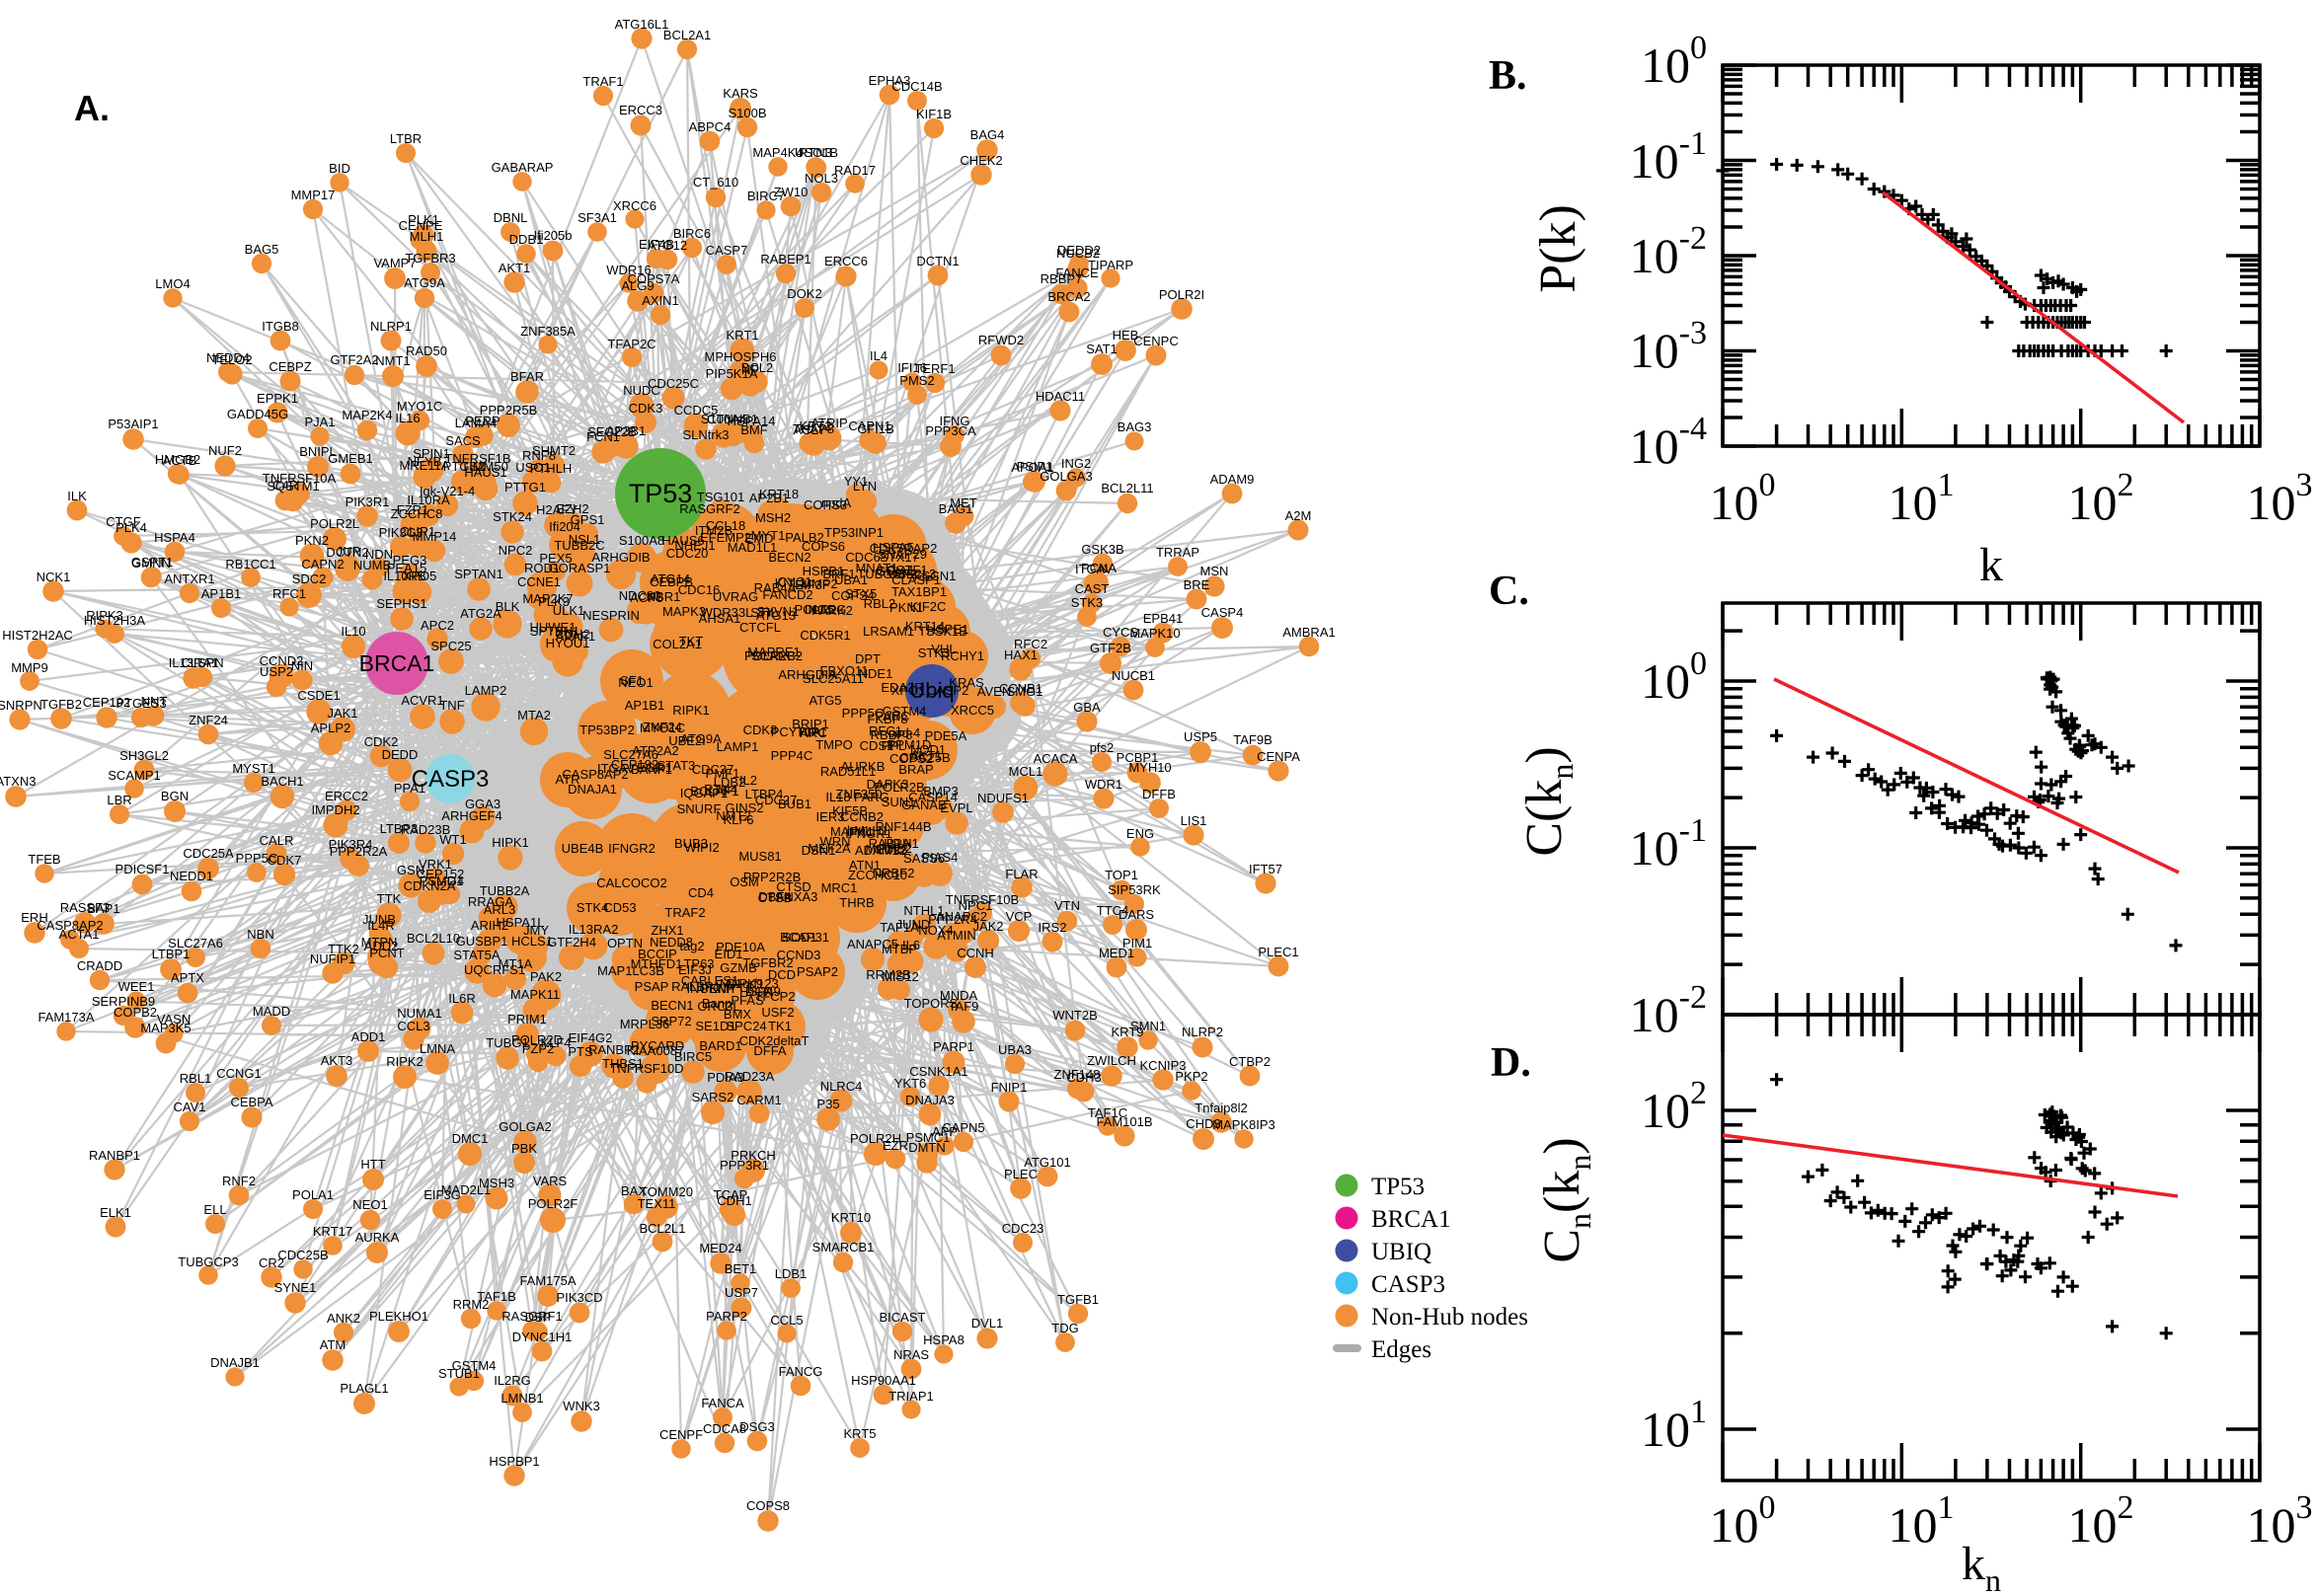 The height and width of the screenshot is (1596, 2316). Describe the element at coordinates (933, 797) in the screenshot. I see `svg-text: CASP14` at that location.